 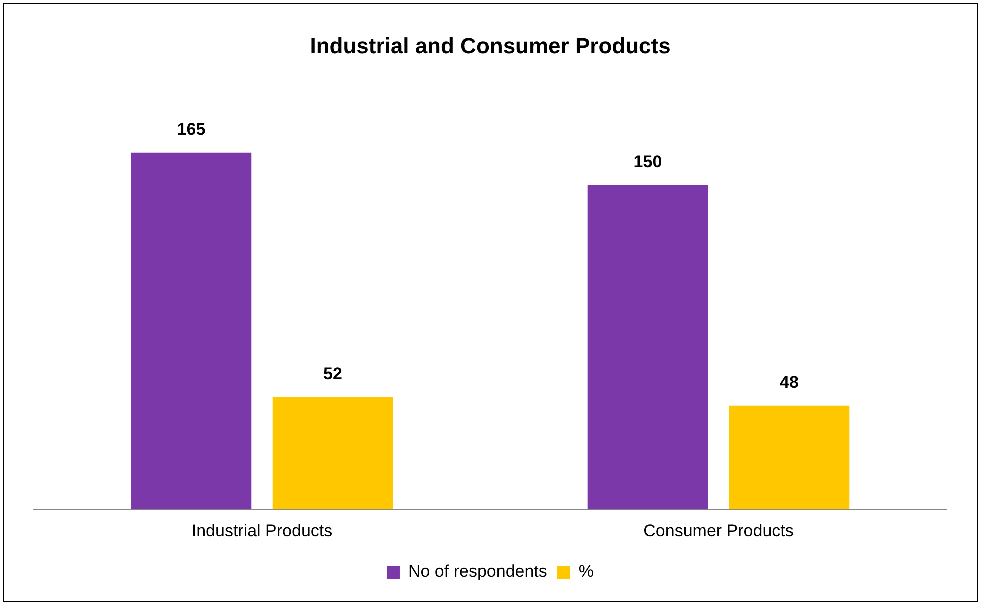 What do you see at coordinates (333, 374) in the screenshot?
I see `data-label: 52` at bounding box center [333, 374].